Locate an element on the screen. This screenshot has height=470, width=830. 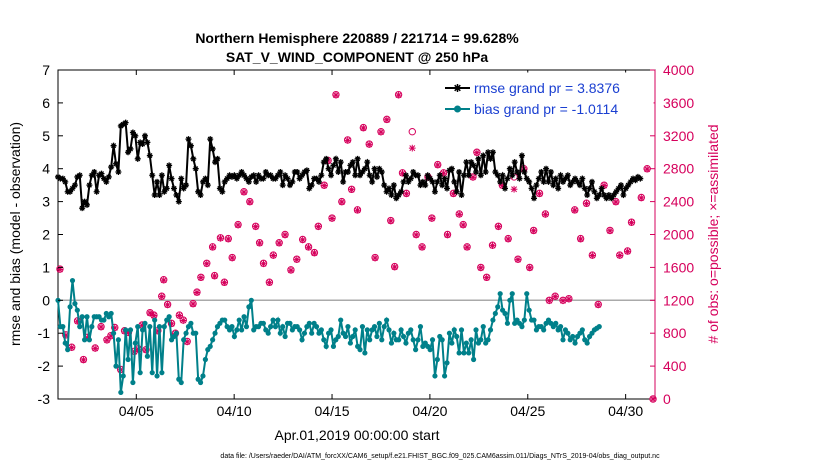
y-tick-label-right: 400 is located at coordinates (675, 366).